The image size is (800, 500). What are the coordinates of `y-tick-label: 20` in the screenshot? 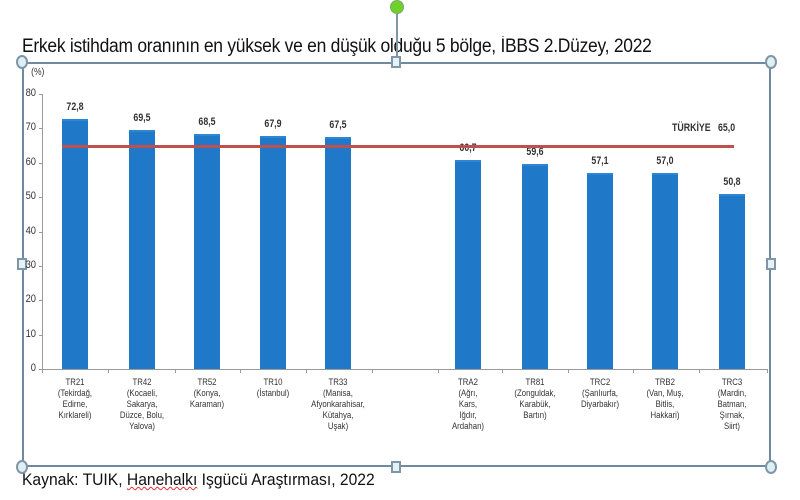 It's located at (30, 299).